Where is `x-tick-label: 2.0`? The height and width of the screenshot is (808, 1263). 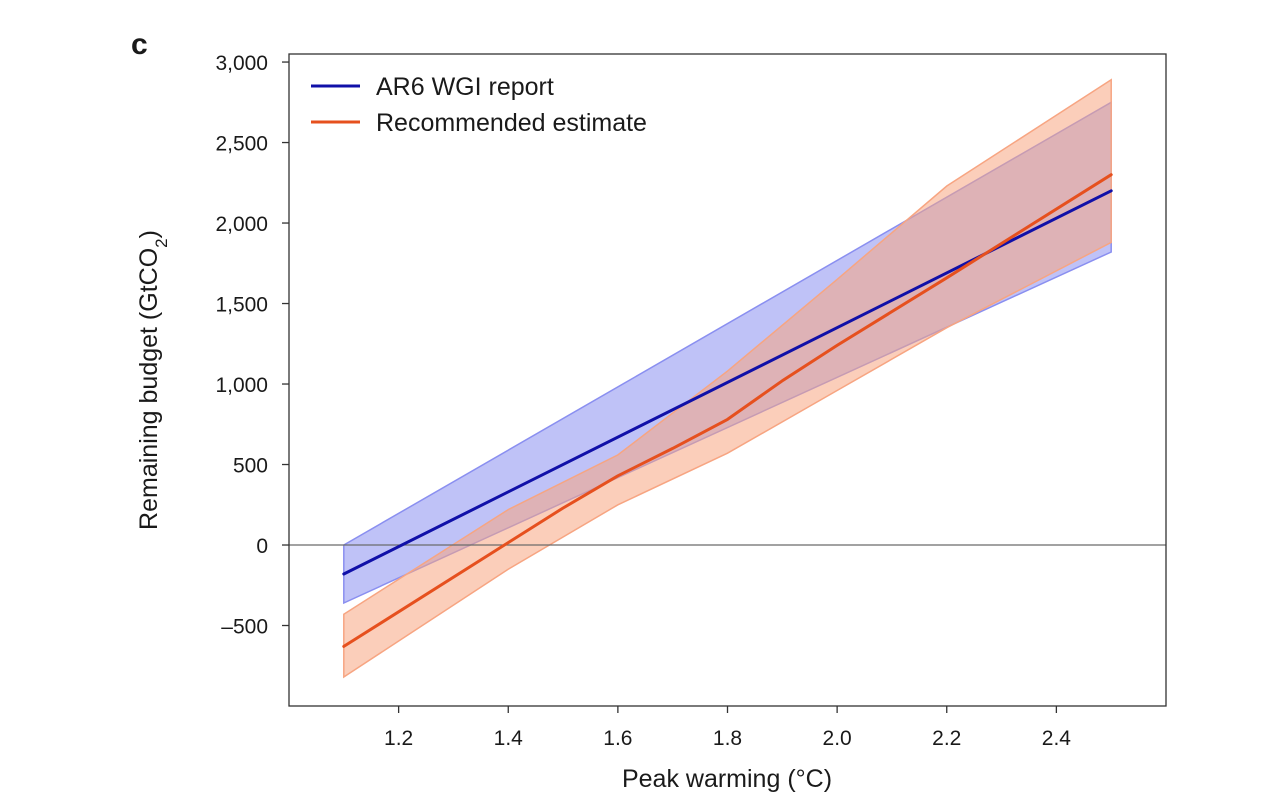
x-tick-label: 2.0 is located at coordinates (837, 738).